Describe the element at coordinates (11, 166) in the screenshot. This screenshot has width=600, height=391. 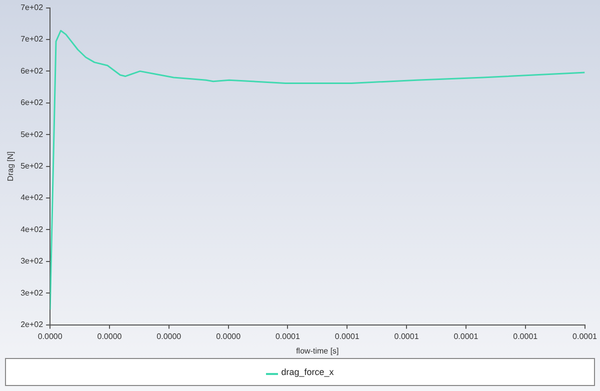
I see `y-axis-title: Drag [N]` at that location.